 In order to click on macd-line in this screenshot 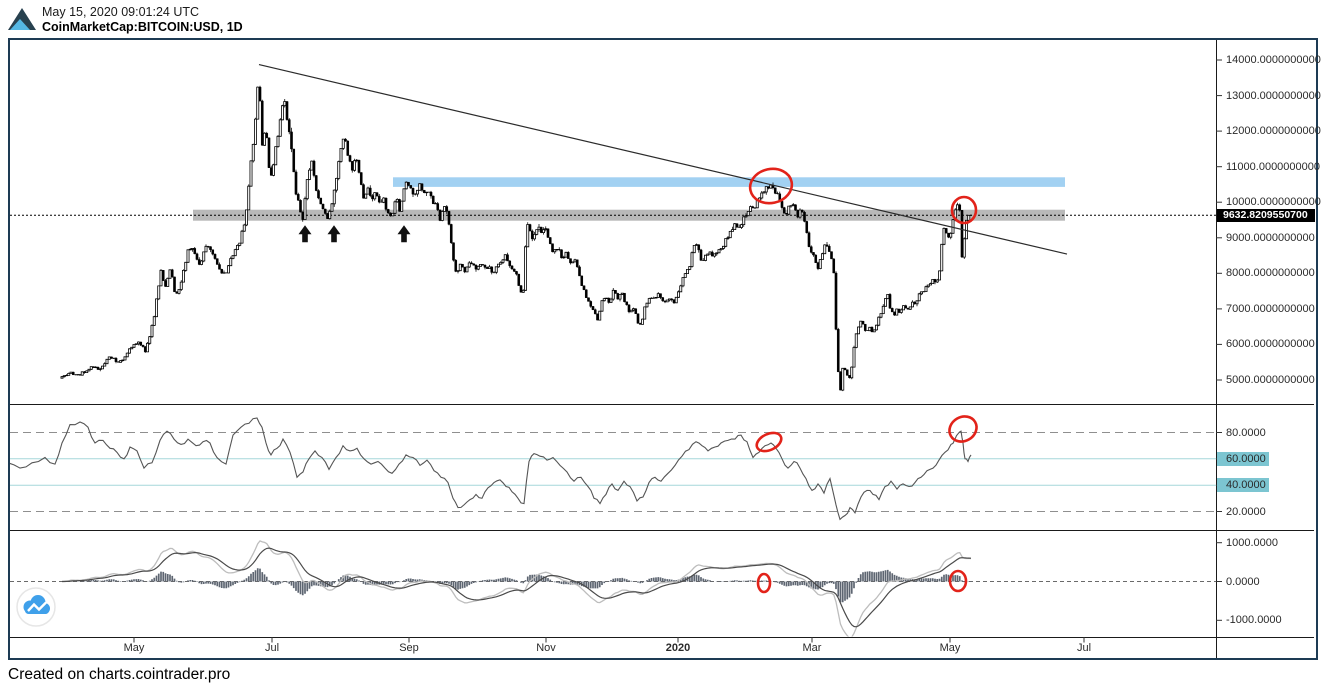, I will do `click(516, 588)`.